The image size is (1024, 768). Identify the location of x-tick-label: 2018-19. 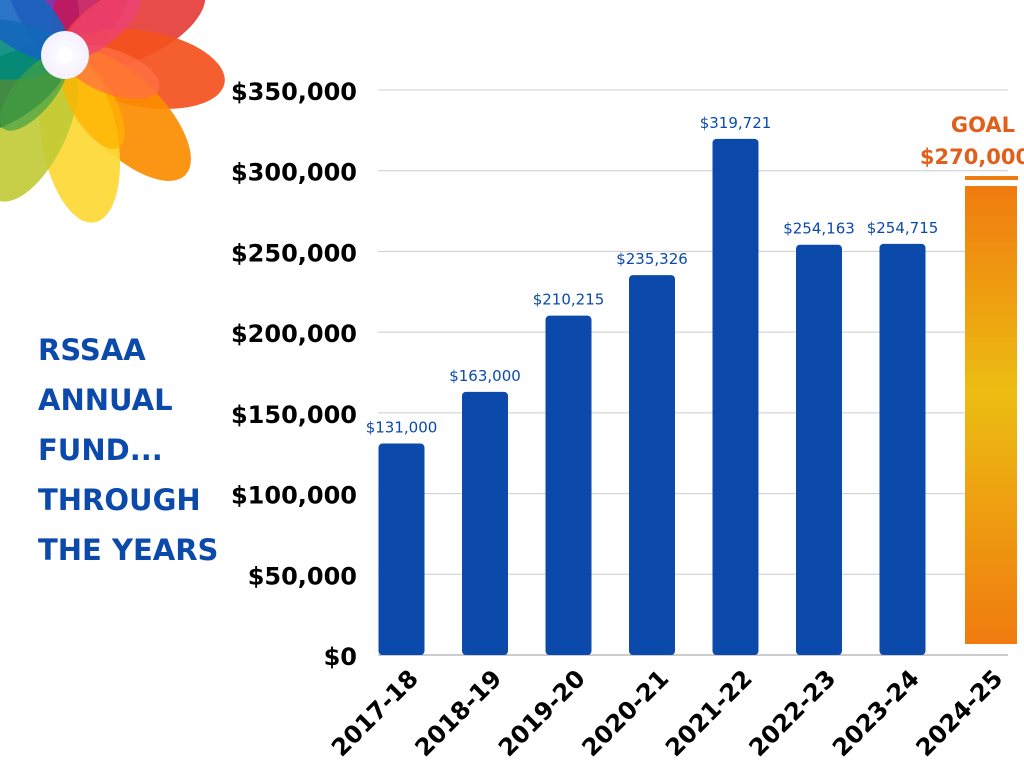
(459, 713).